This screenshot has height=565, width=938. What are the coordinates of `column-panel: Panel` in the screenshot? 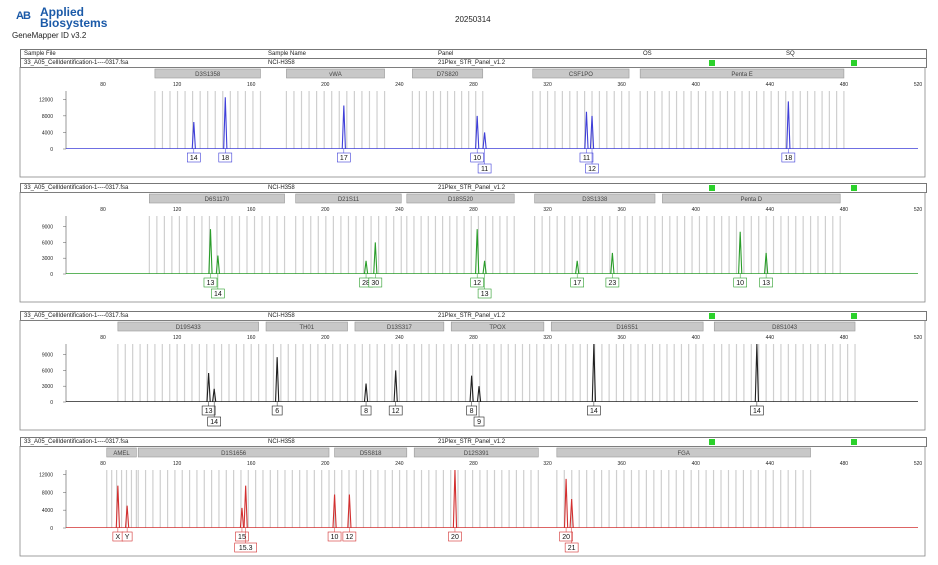 It's located at (446, 54).